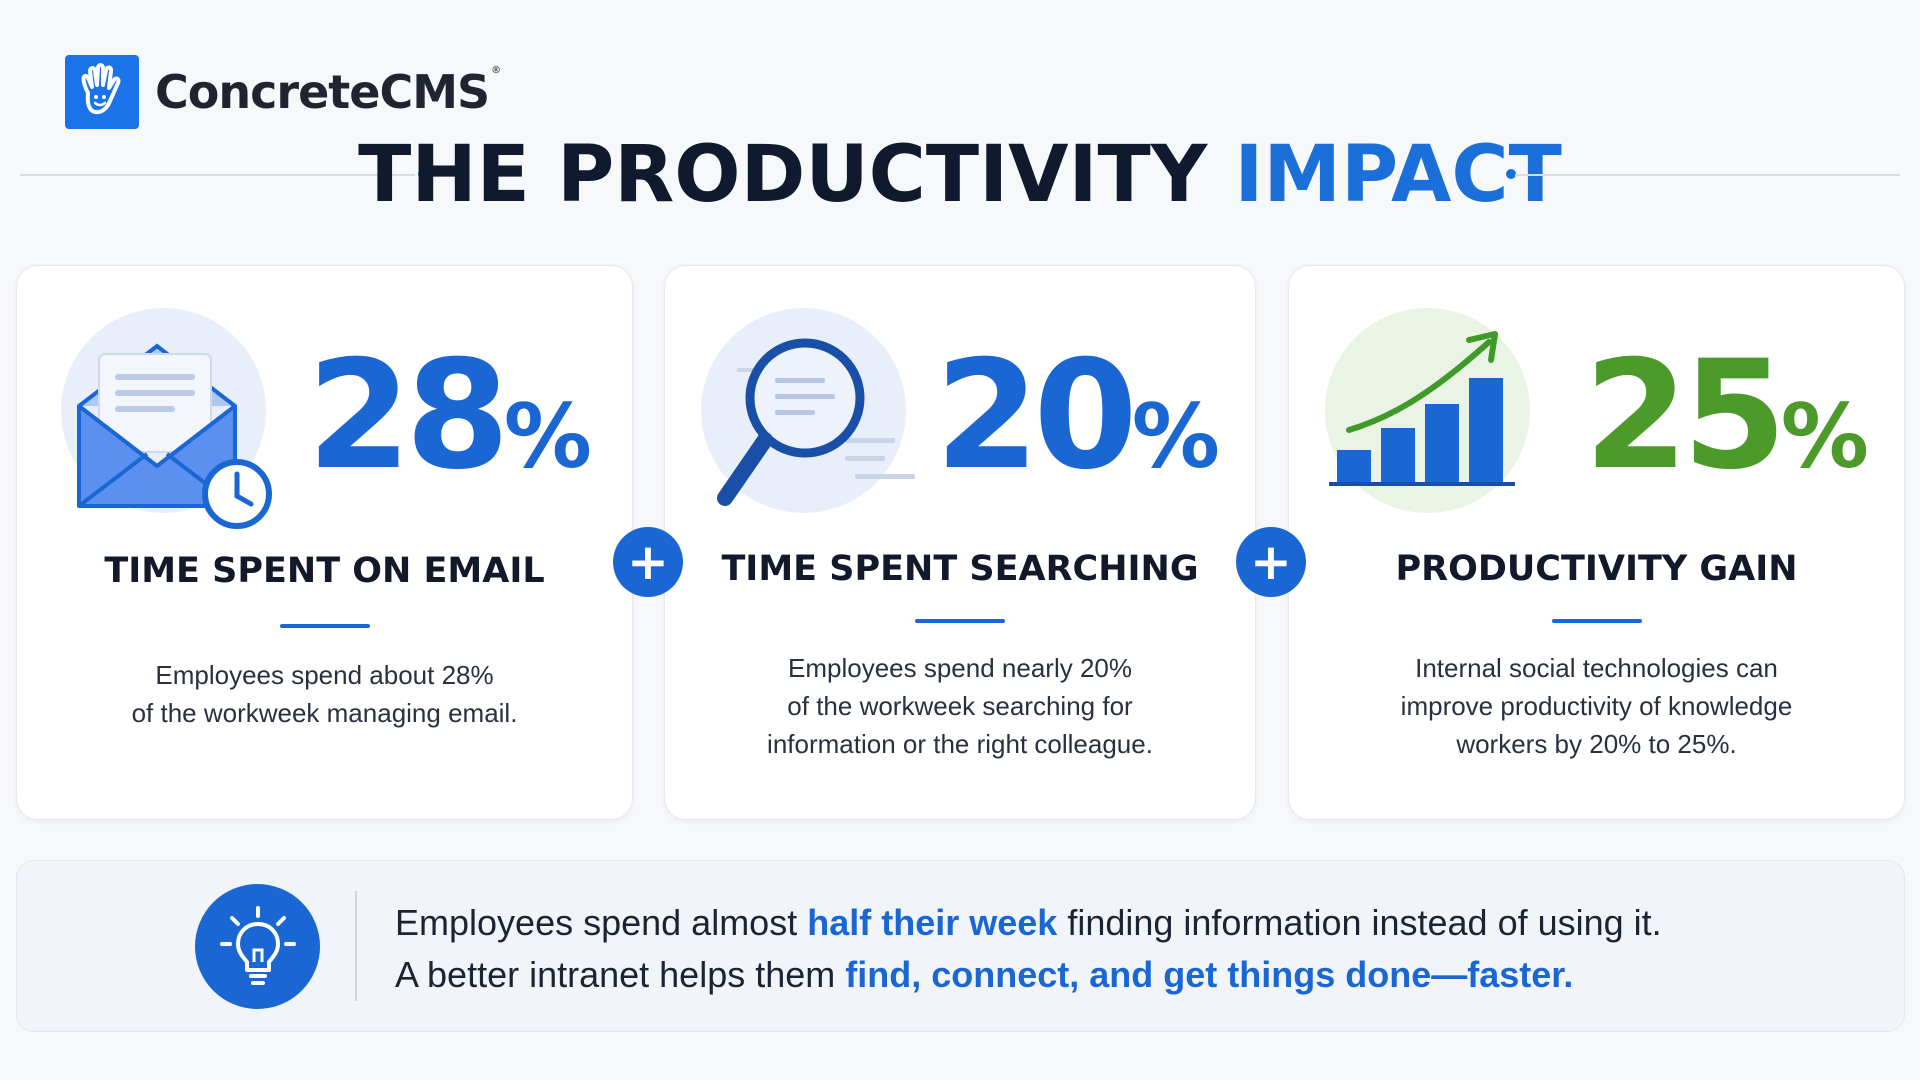 Image resolution: width=1920 pixels, height=1080 pixels. I want to click on card-heading: PRODUCTIVITY GAIN, so click(1596, 569).